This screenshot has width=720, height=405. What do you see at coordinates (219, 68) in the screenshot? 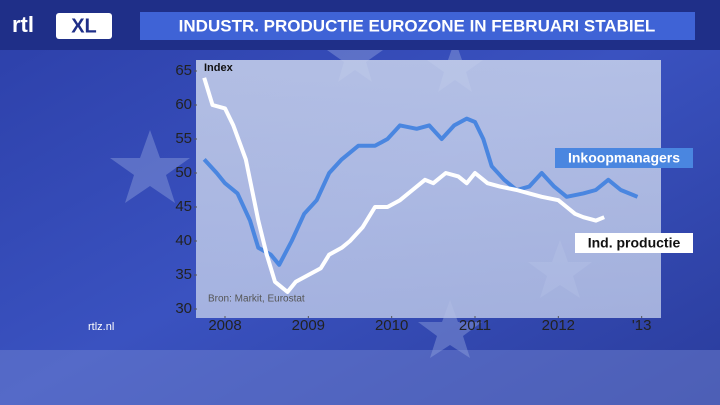
I see `y-axis-label: Index` at bounding box center [219, 68].